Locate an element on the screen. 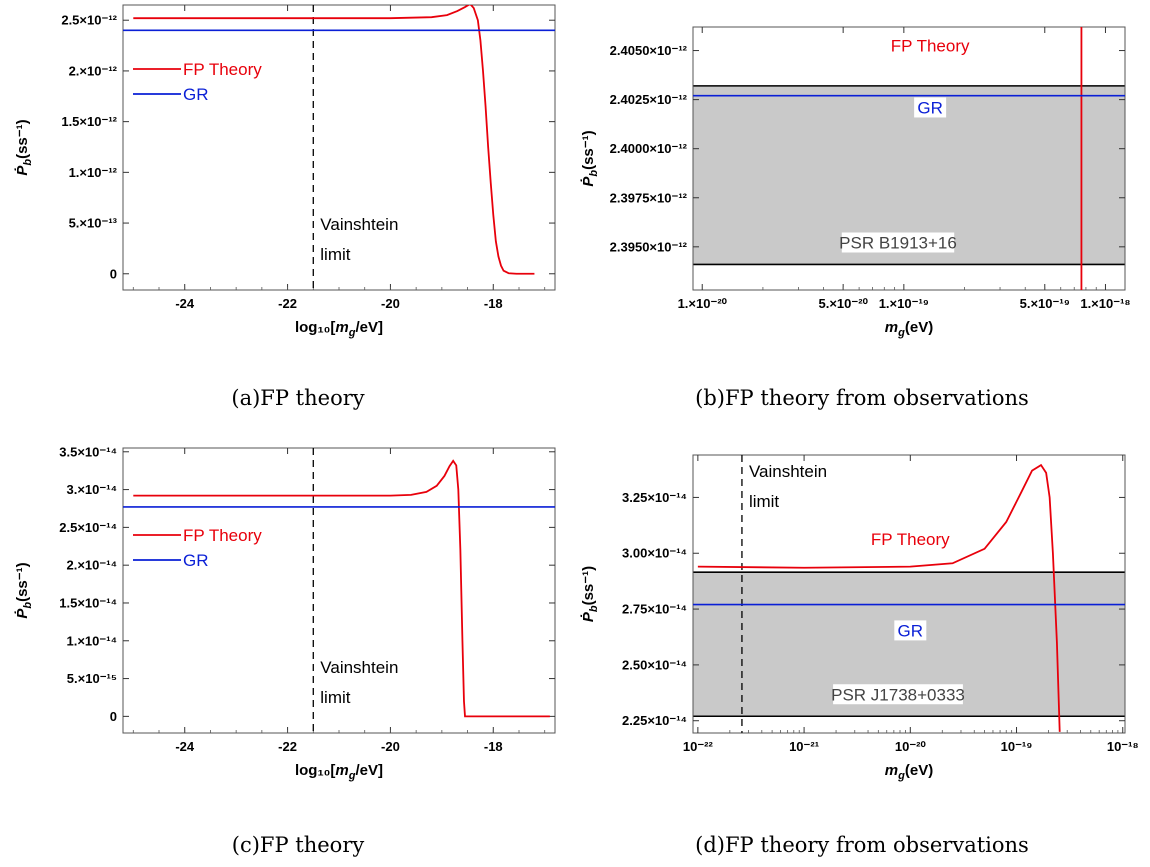 The width and height of the screenshot is (1150, 867). y-tick-label: 2.4050×10⁻¹² is located at coordinates (649, 50).